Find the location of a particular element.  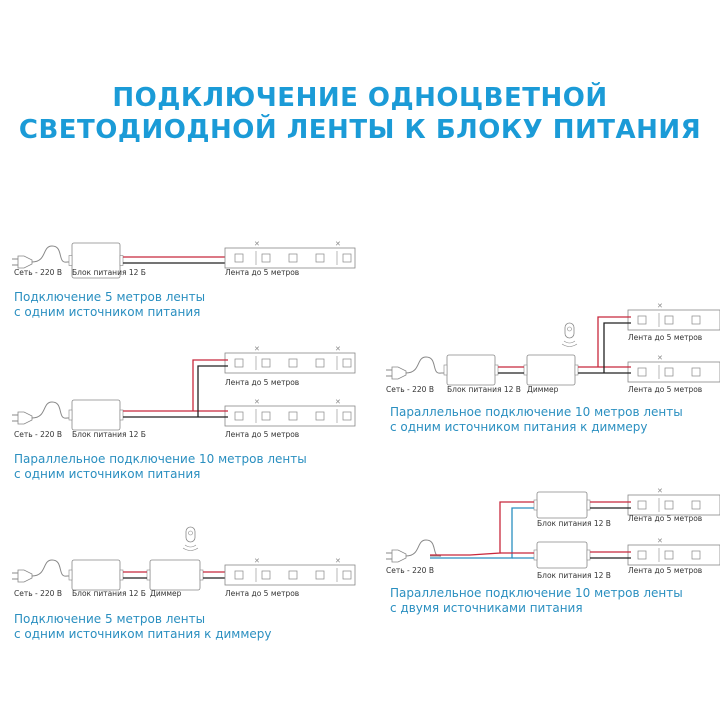

caption-line-2: с одним источником питания к диммеру is located at coordinates (519, 427).